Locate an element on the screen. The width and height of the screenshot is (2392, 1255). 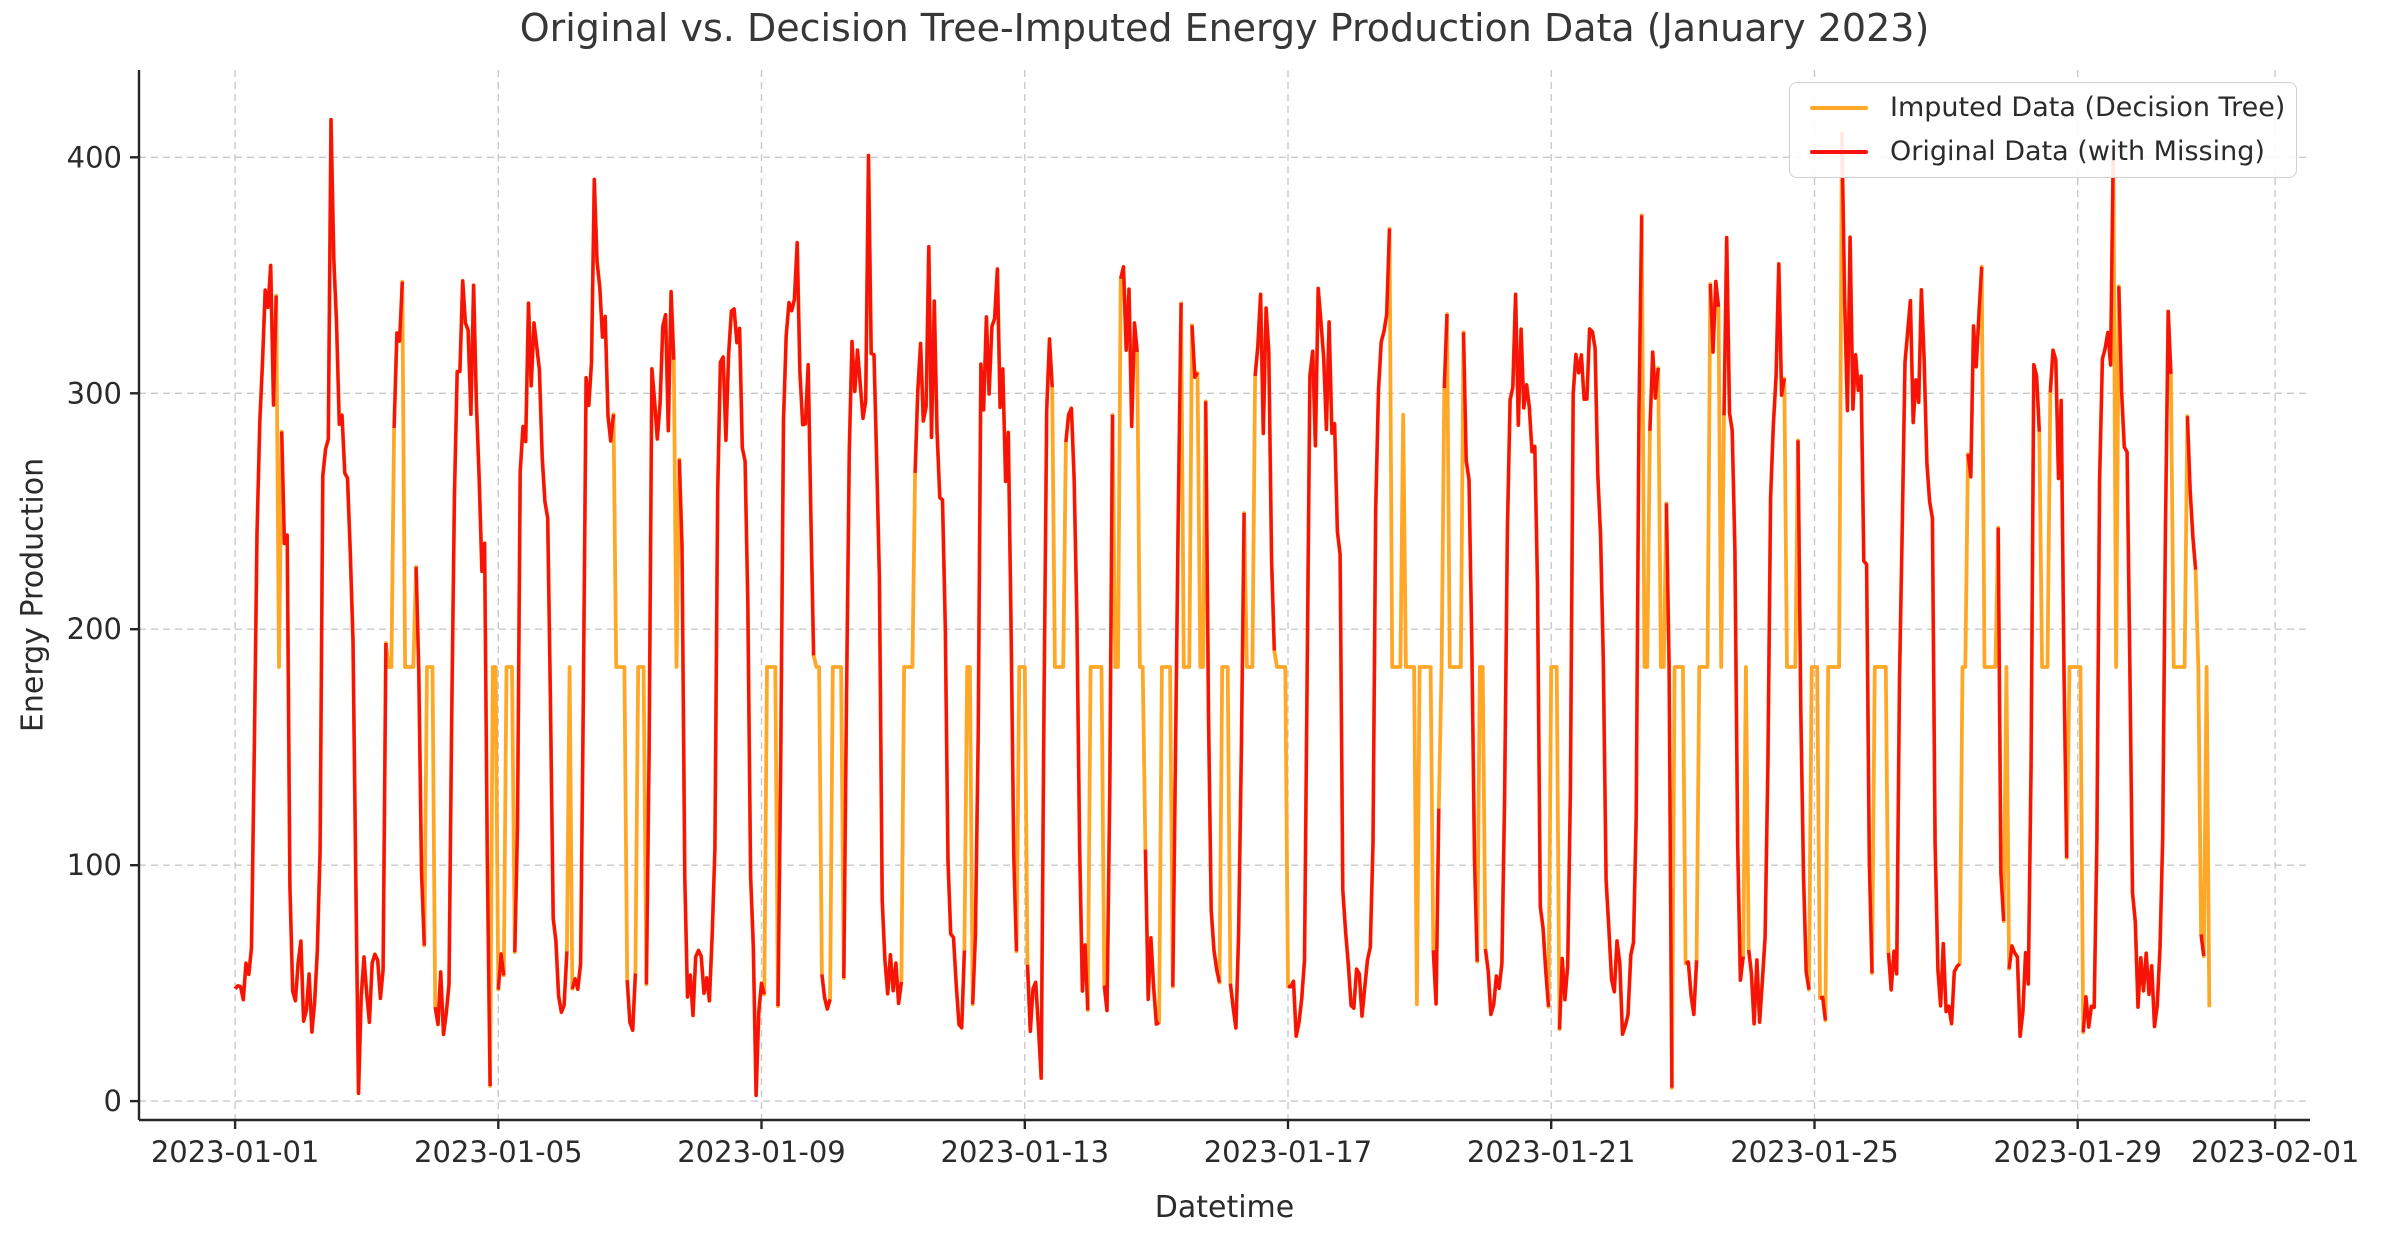
legend-entry-imputed: Imputed Data (Decision Tree) is located at coordinates (2045, 108).